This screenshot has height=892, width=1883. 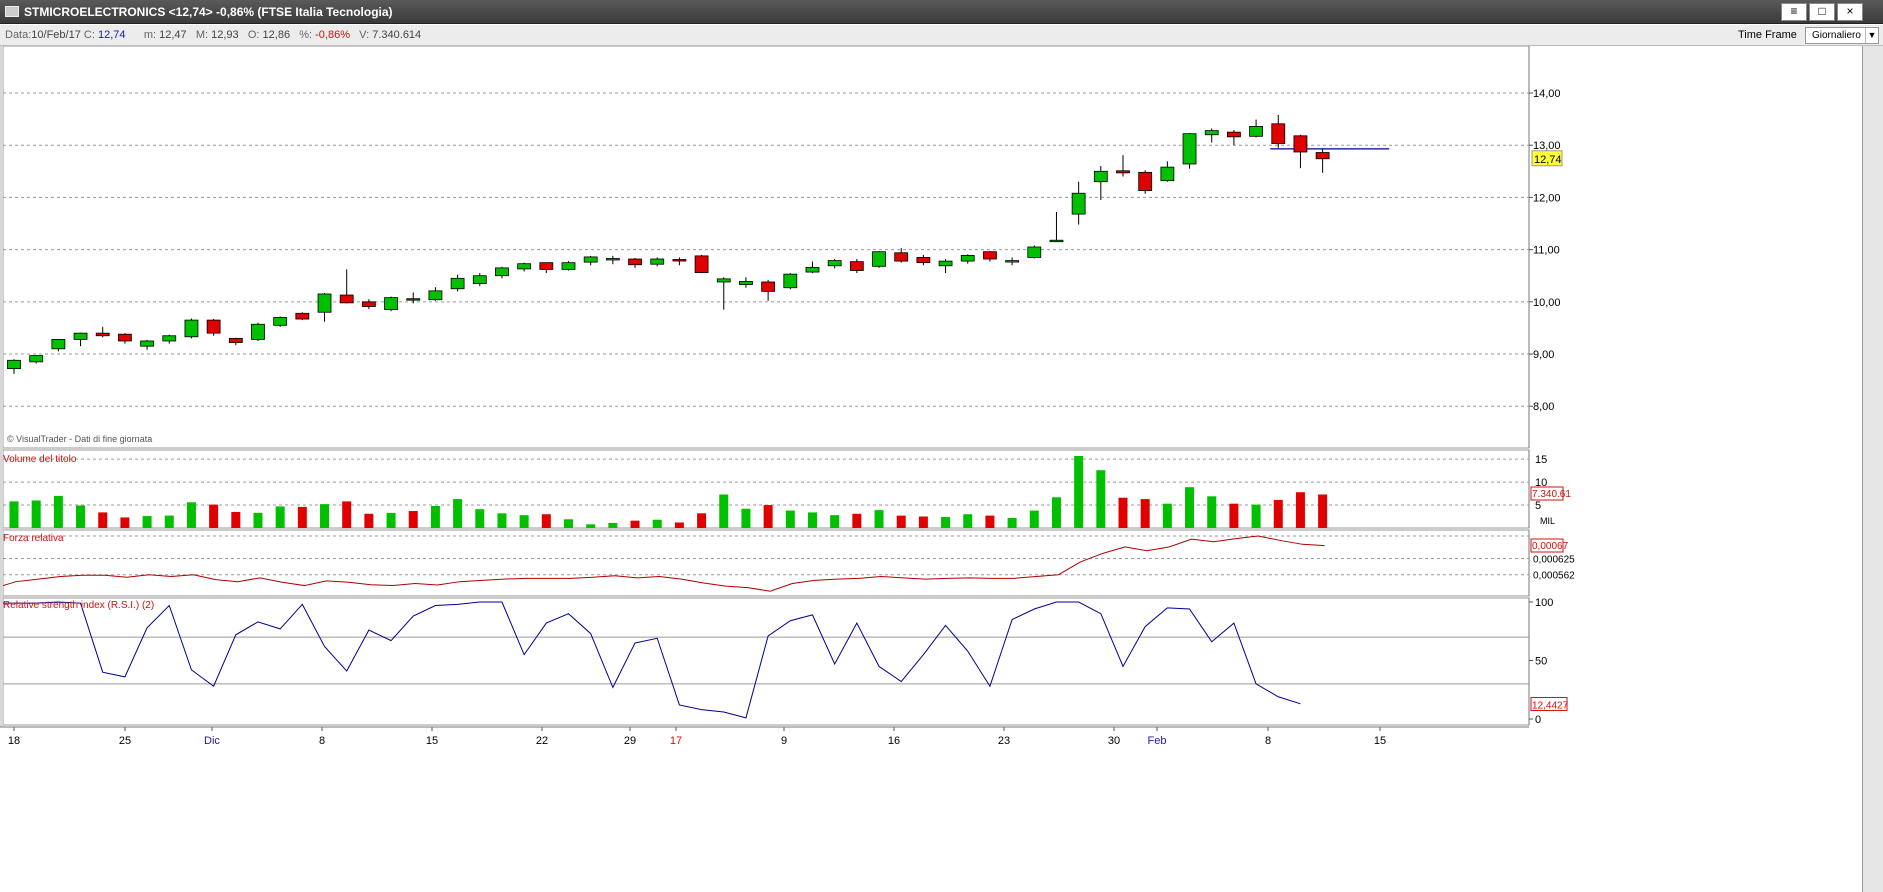 I want to click on watermark-text: © VisualTrader - Dati di fine giornata, so click(x=79, y=439).